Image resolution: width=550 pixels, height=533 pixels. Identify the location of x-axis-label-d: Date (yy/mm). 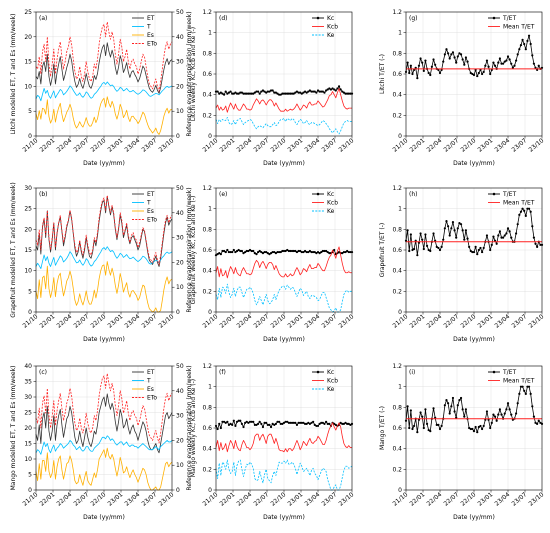
(284, 163).